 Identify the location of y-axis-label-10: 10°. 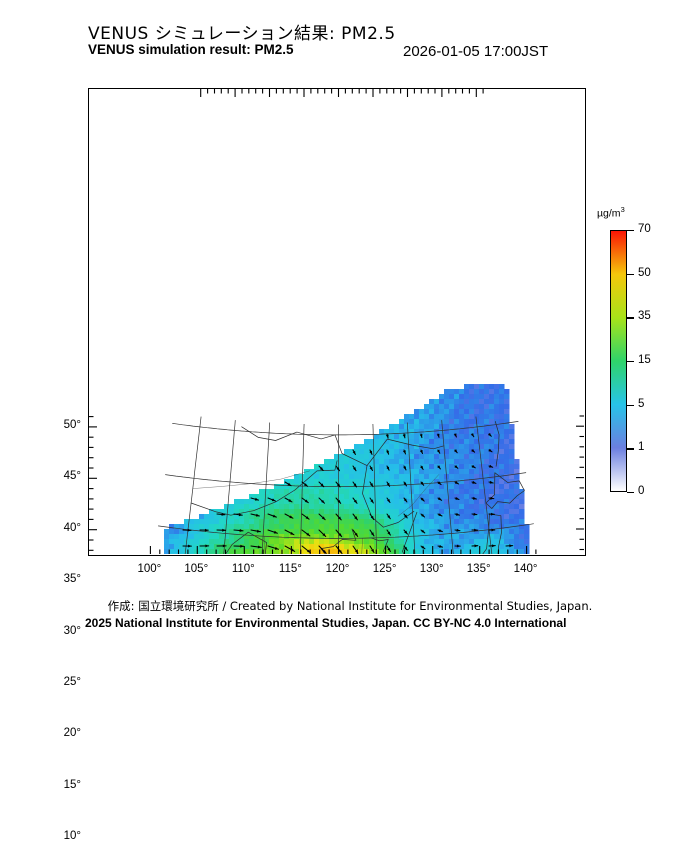
(61, 837).